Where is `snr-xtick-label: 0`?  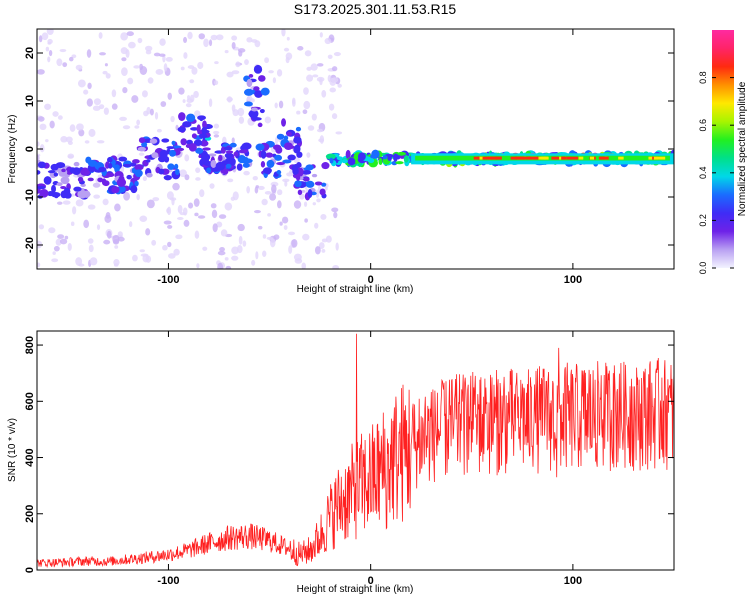
snr-xtick-label: 0 is located at coordinates (371, 581).